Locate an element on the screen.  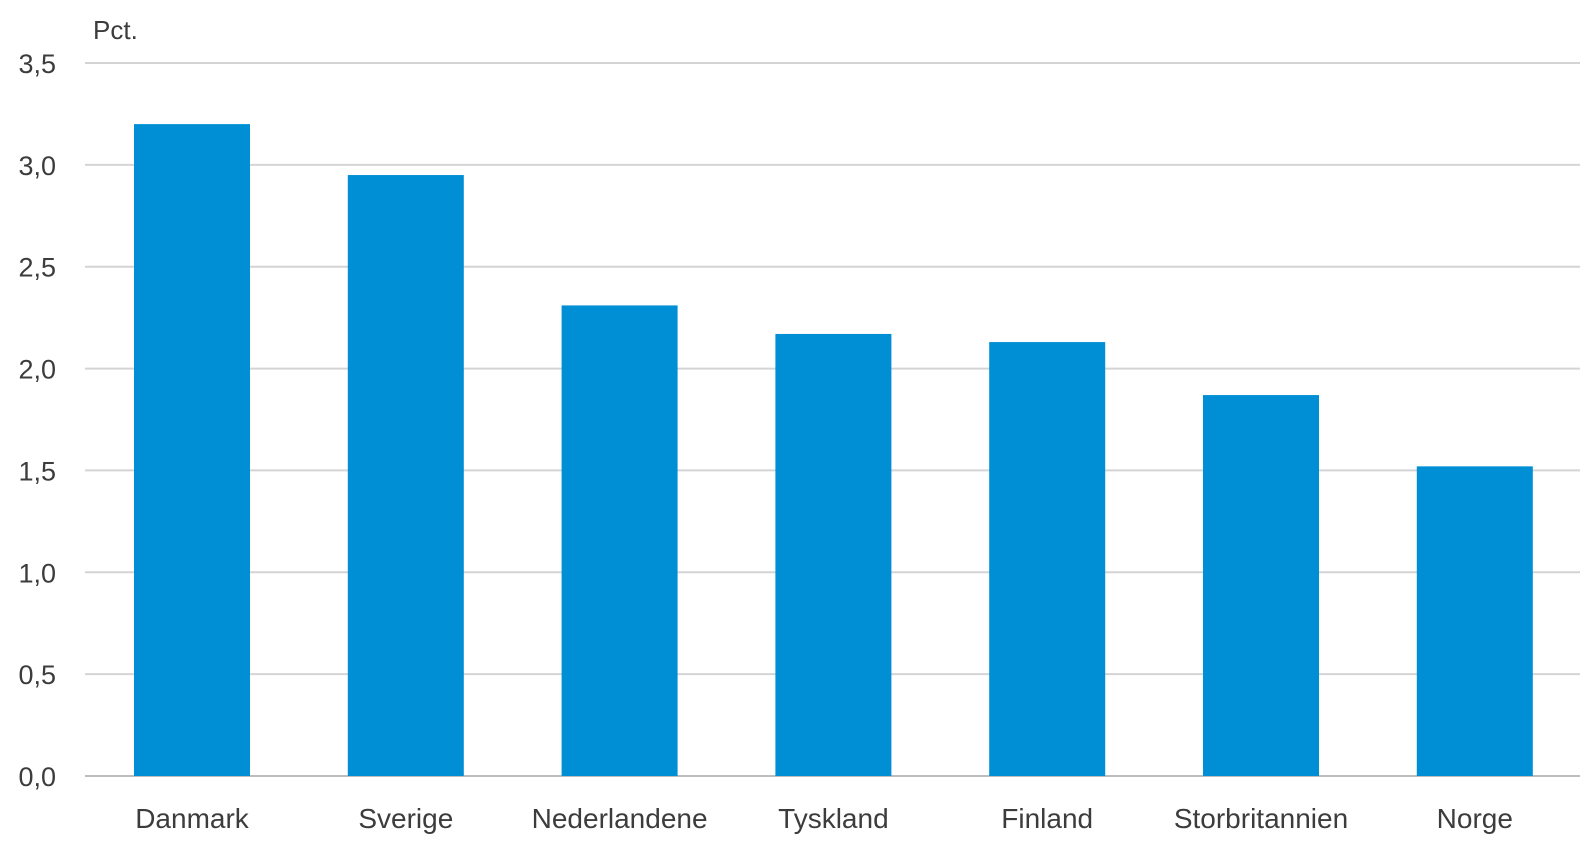
bar-storbritannien is located at coordinates (1261, 585).